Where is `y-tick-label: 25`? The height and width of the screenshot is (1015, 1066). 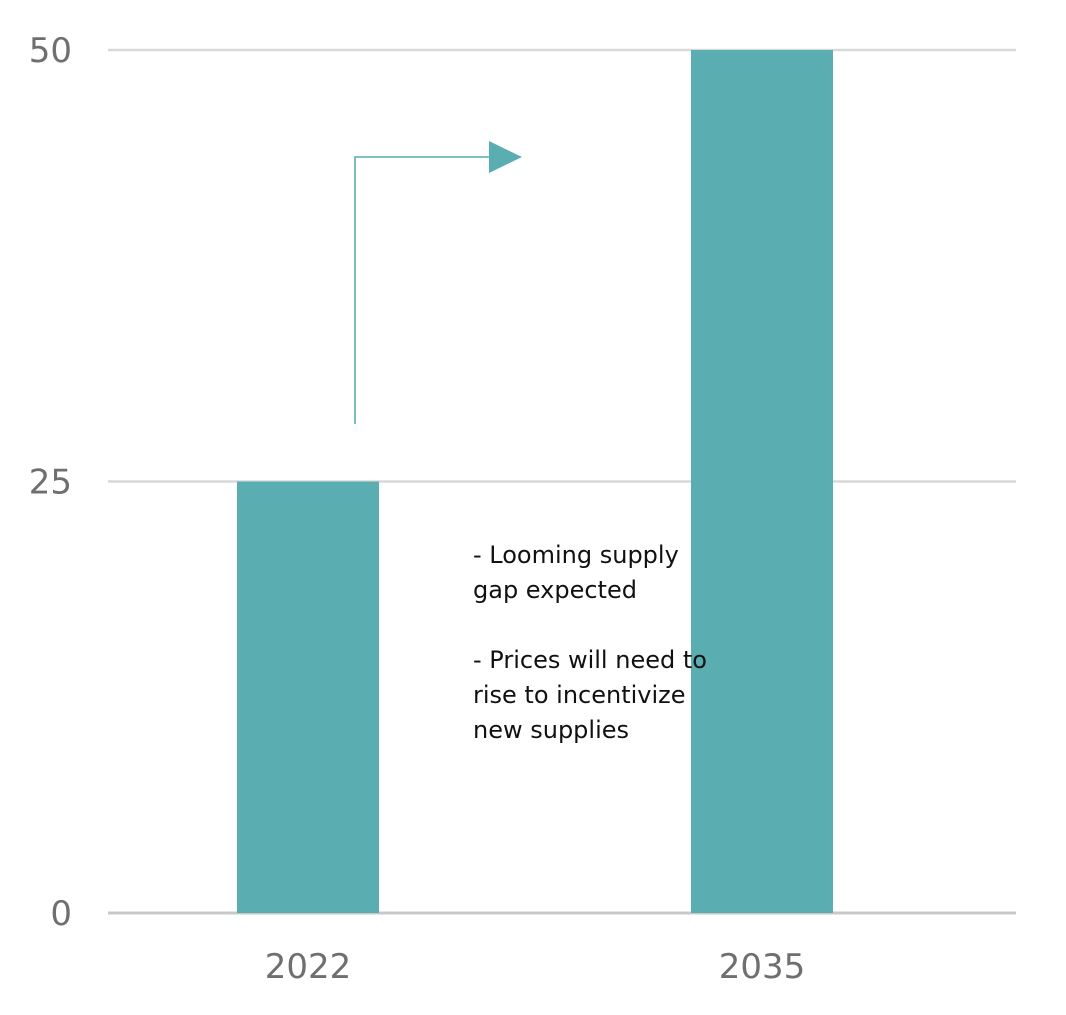
y-tick-label: 25 is located at coordinates (50, 483).